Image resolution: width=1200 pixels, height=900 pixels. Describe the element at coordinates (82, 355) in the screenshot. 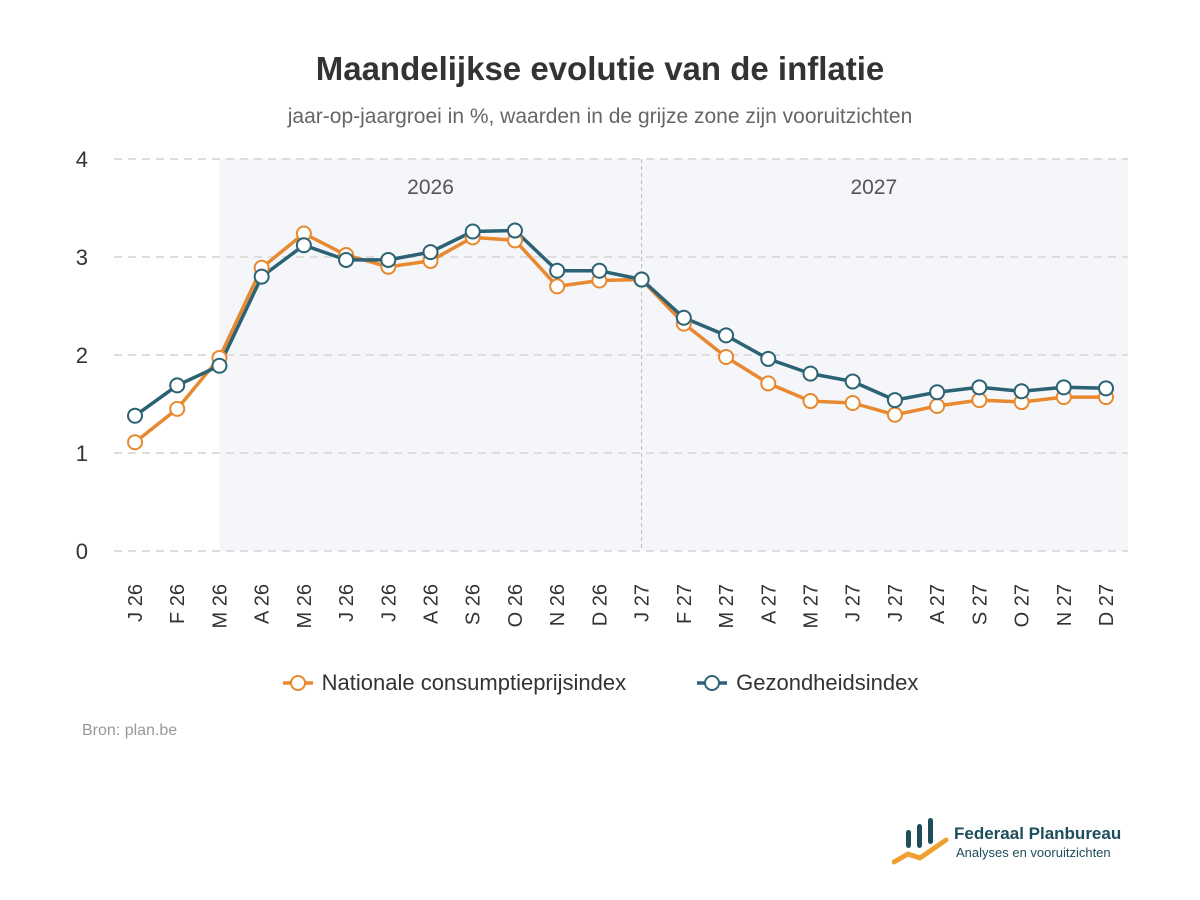

I see `y-tick-label: 2` at that location.